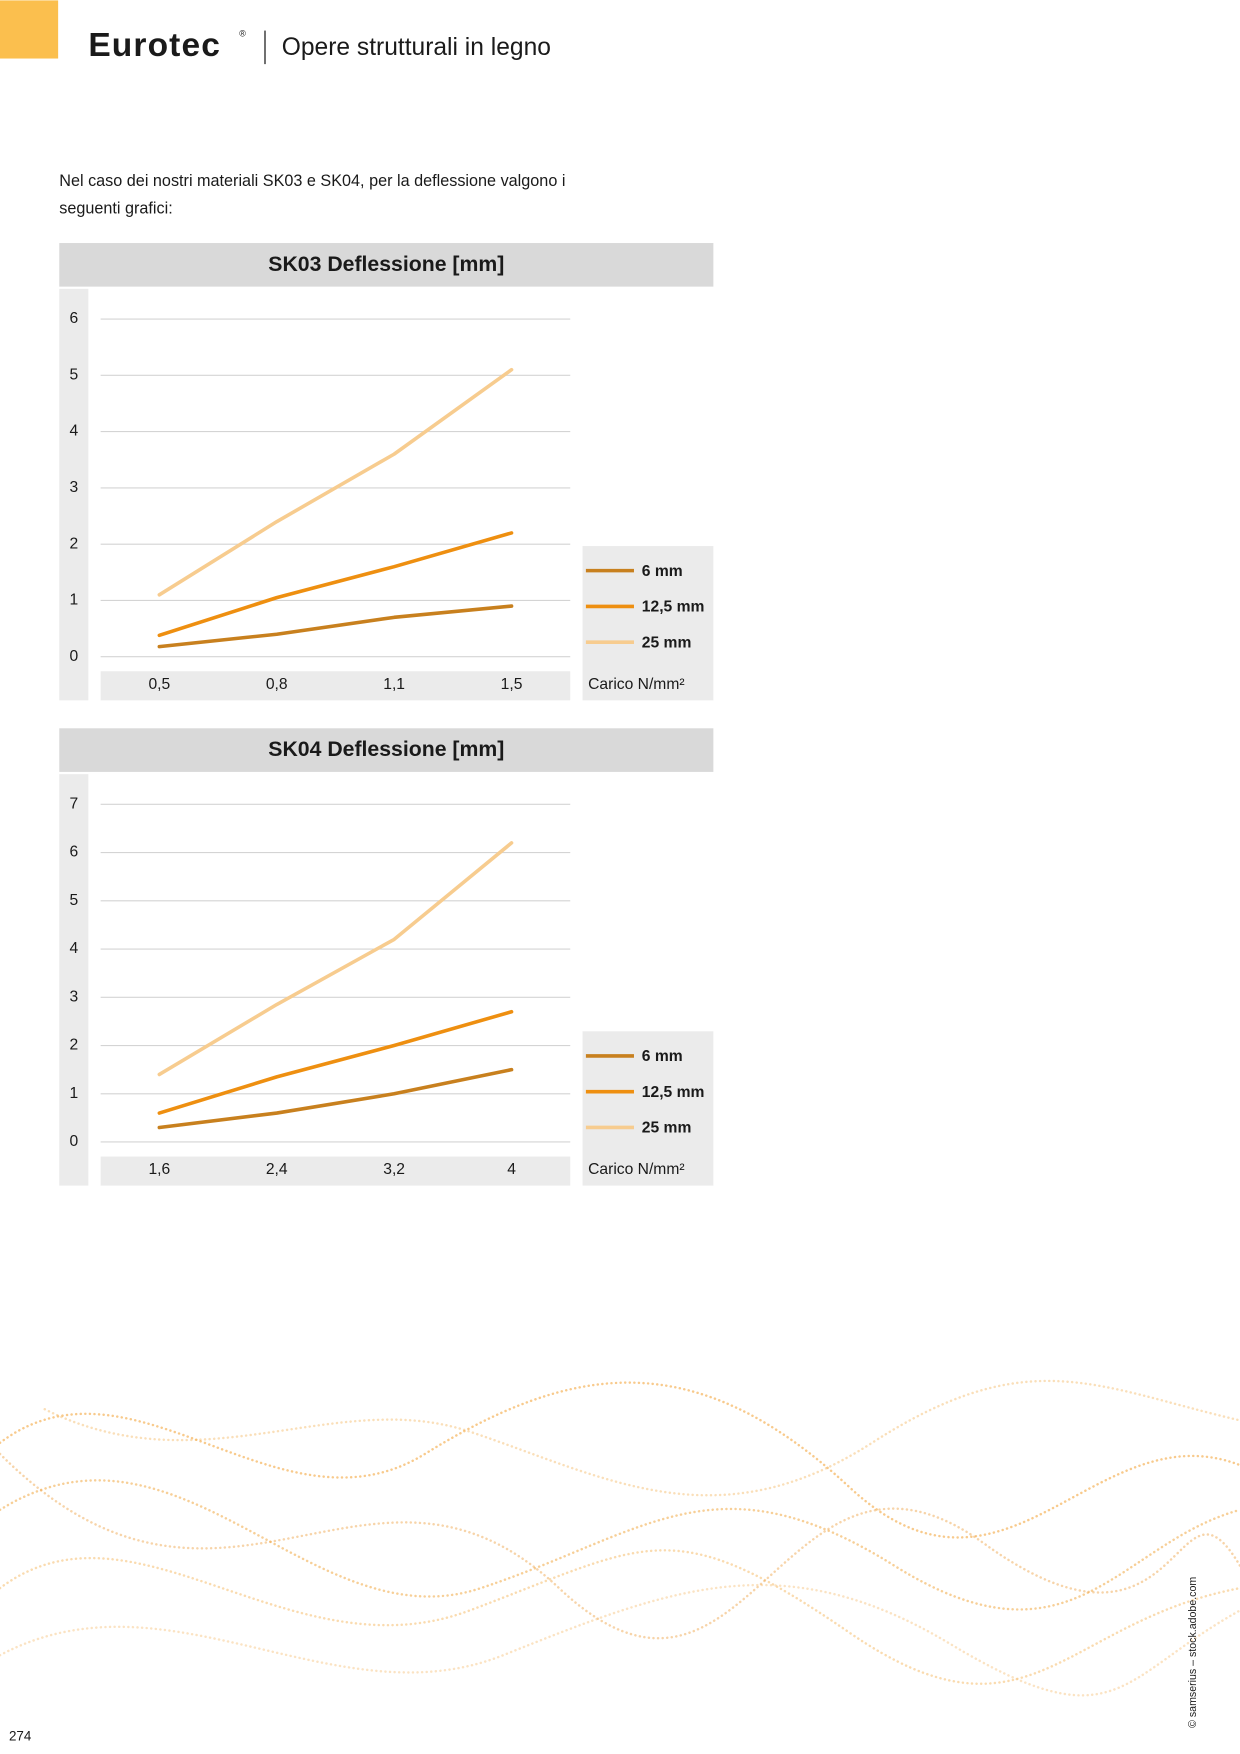  I want to click on chart-title: SK04 Deflessione [mm], so click(386, 749).